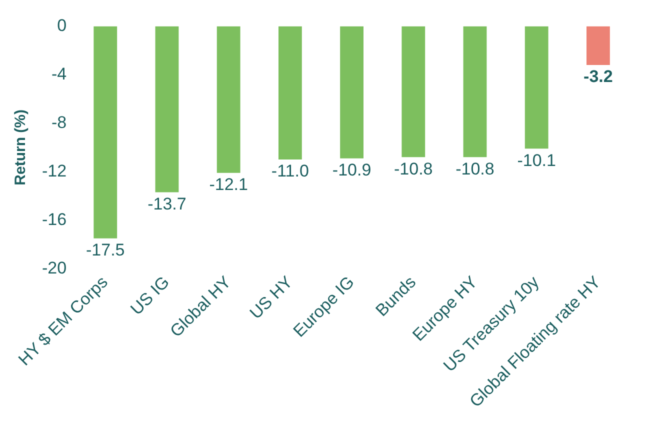 This screenshot has width=647, height=424. Describe the element at coordinates (62, 25) in the screenshot. I see `y-tick-label: 0` at that location.